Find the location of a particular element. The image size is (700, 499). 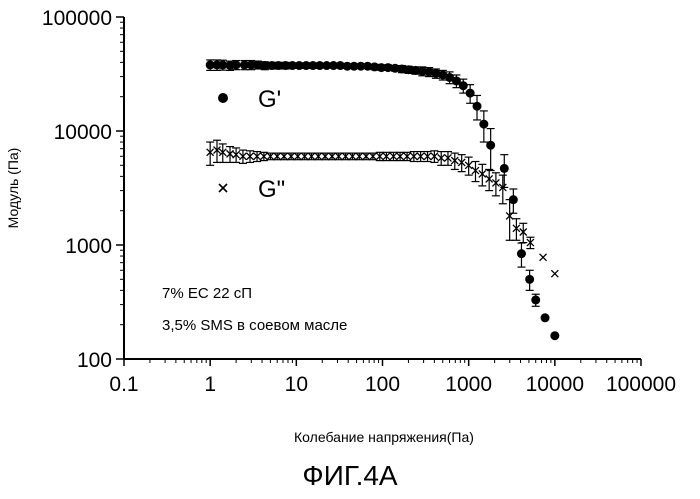

legend: G' G" is located at coordinates (251, 144).